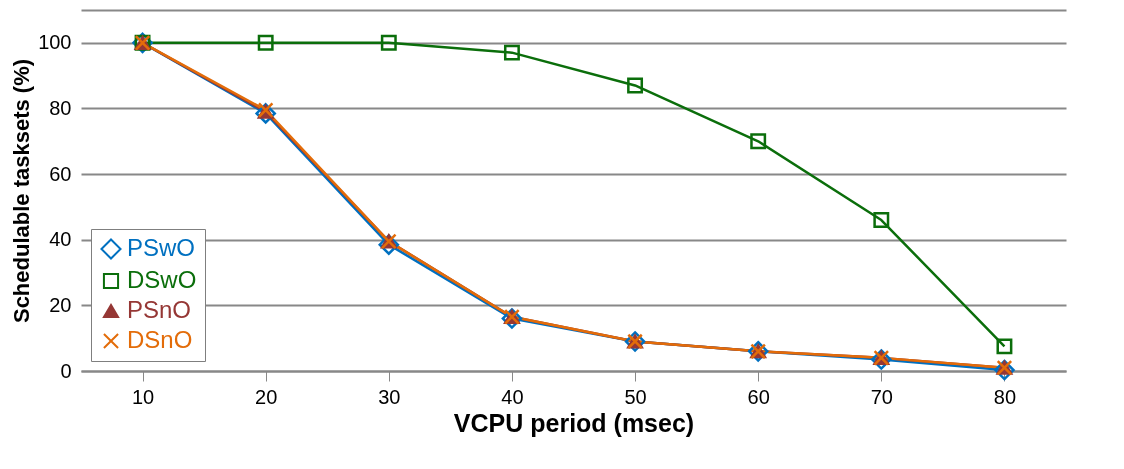 Image resolution: width=1124 pixels, height=469 pixels. What do you see at coordinates (60, 239) in the screenshot?
I see `y-tick-label: 40` at bounding box center [60, 239].